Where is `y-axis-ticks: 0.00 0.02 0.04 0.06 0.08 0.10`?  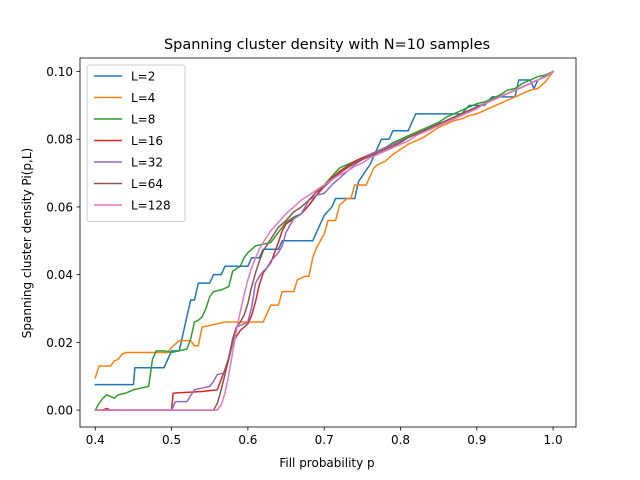 y-axis-ticks: 0.00 0.02 0.04 0.06 0.08 0.10 is located at coordinates (63, 241).